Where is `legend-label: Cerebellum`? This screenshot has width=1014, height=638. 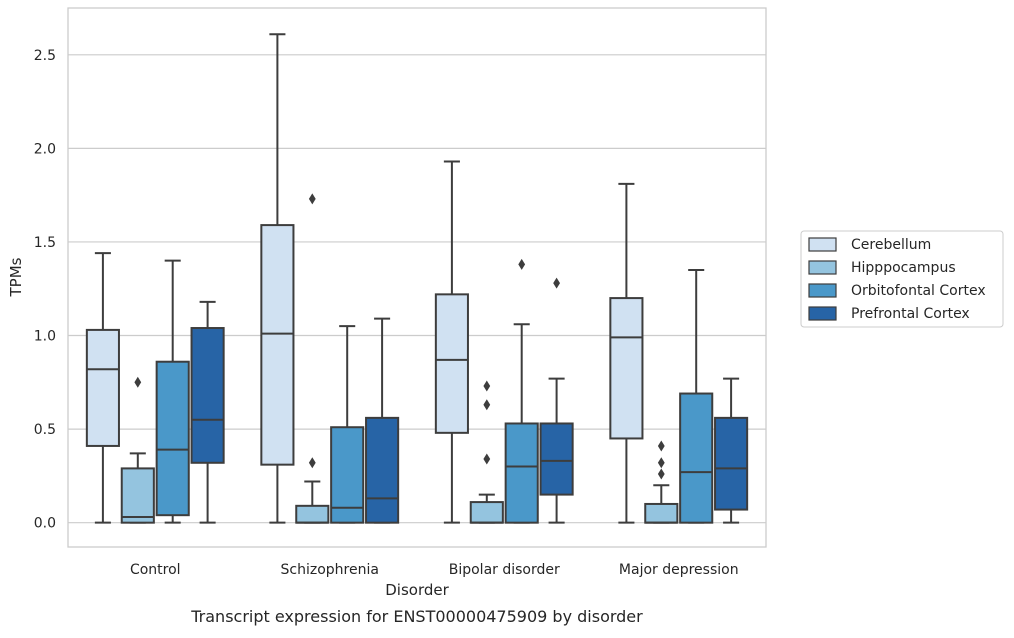
legend-label: Cerebellum is located at coordinates (891, 245).